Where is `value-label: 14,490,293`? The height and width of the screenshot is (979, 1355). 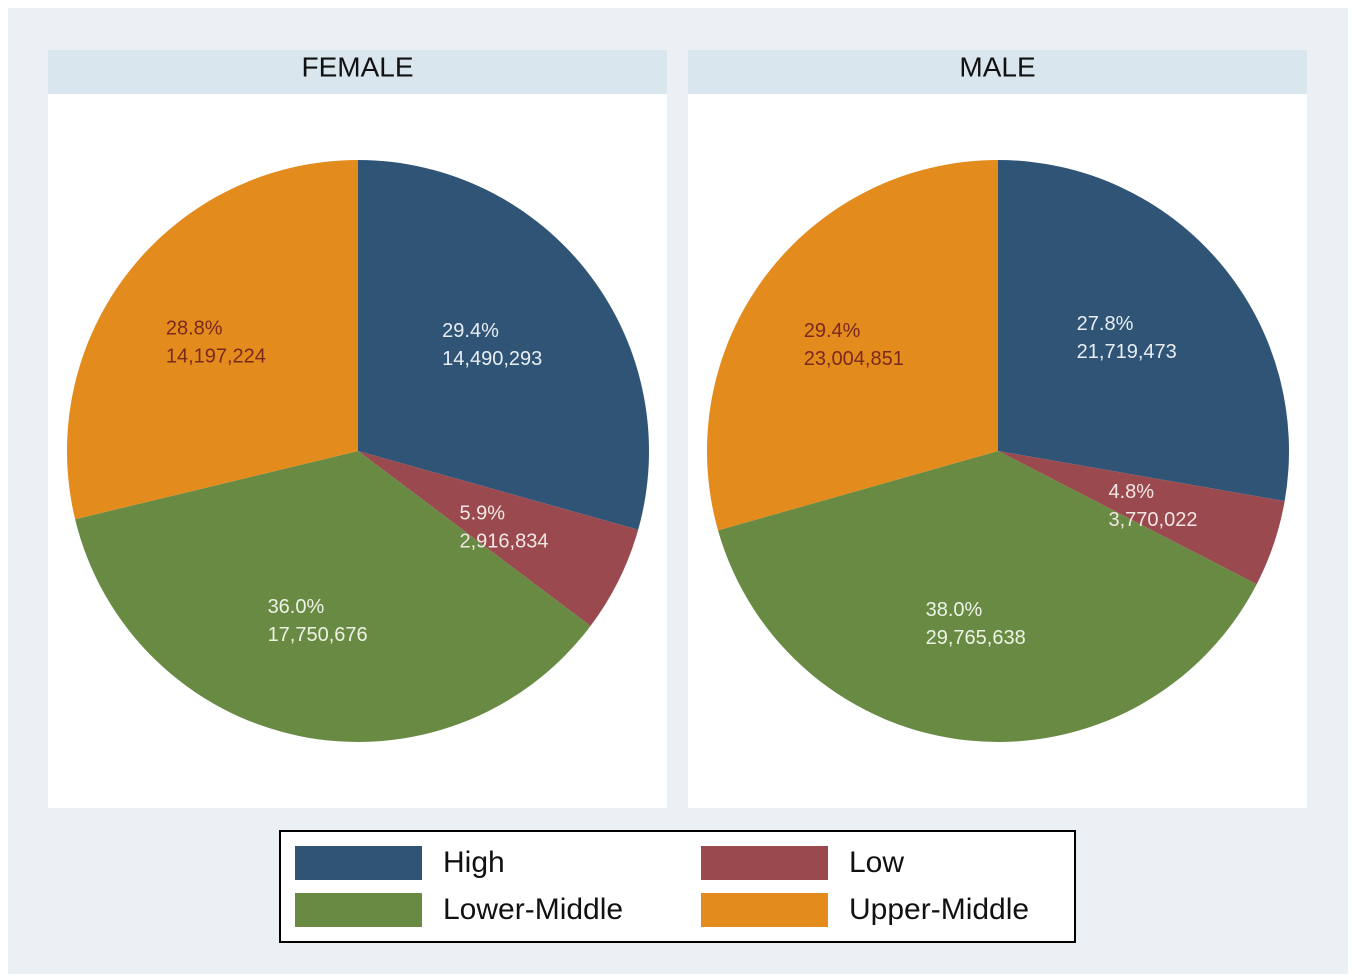
value-label: 14,490,293 is located at coordinates (492, 359).